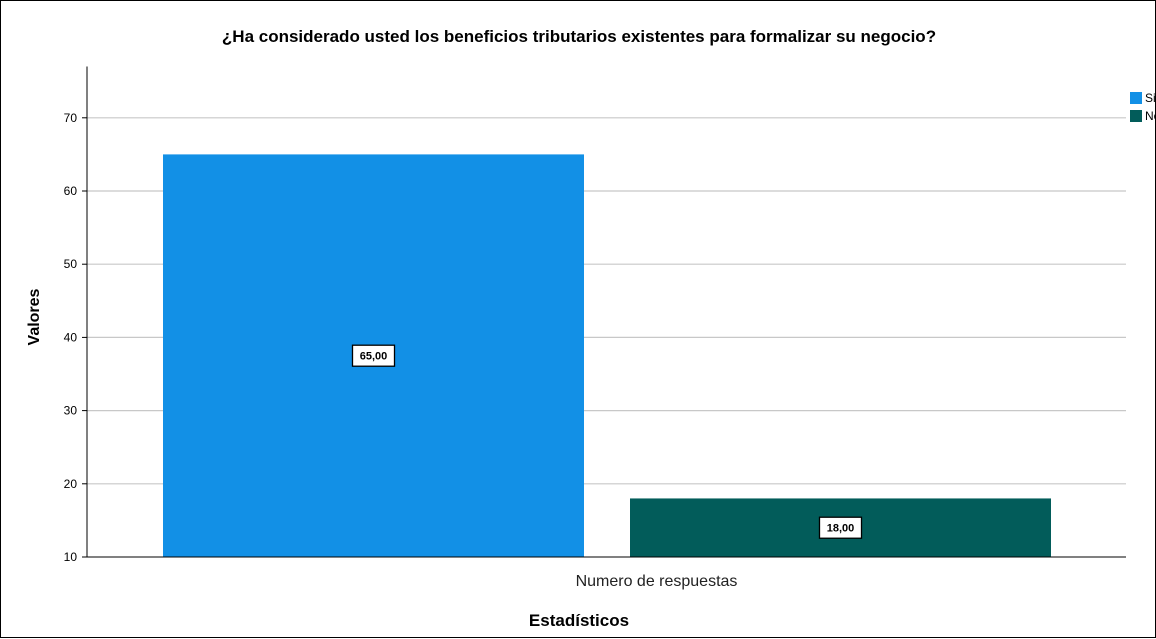 The width and height of the screenshot is (1156, 639). I want to click on legend-swatch-no, so click(1136, 116).